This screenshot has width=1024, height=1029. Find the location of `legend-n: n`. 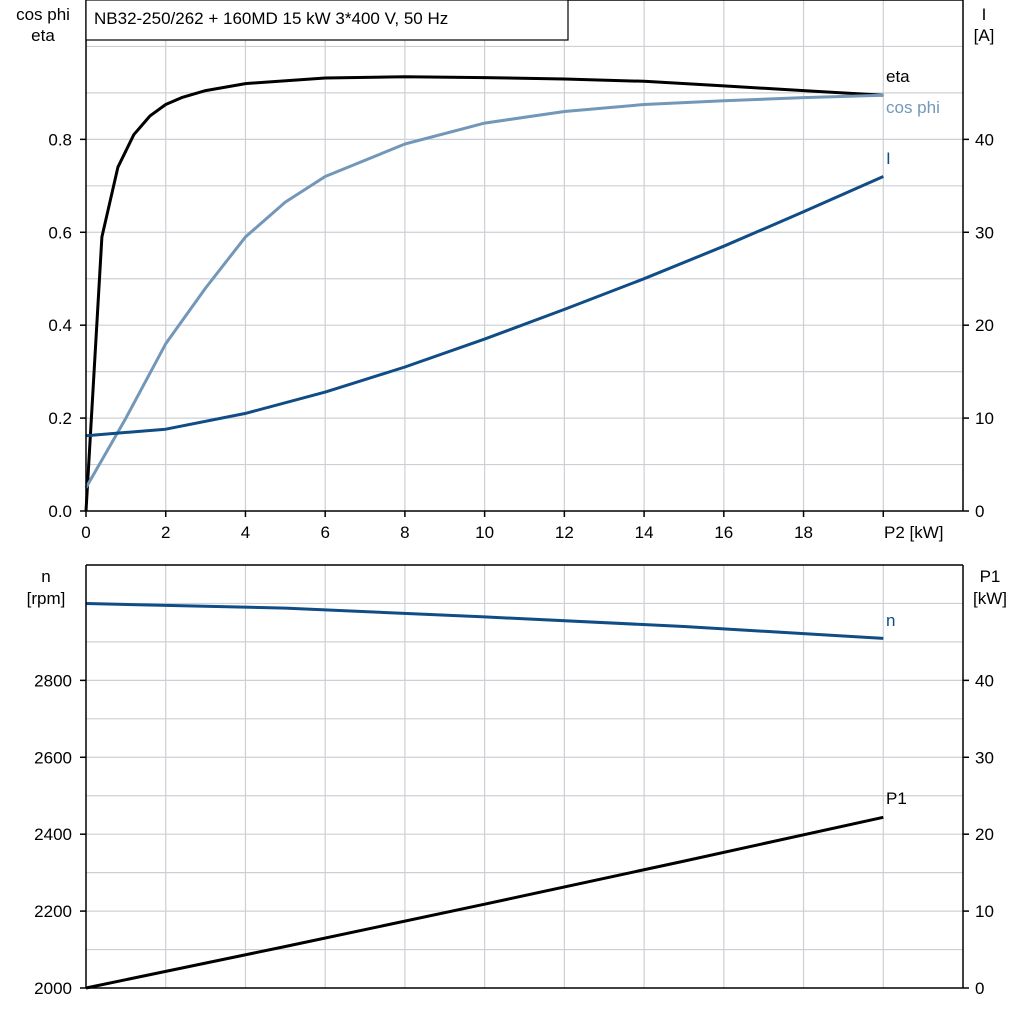

legend-n: n is located at coordinates (890, 620).